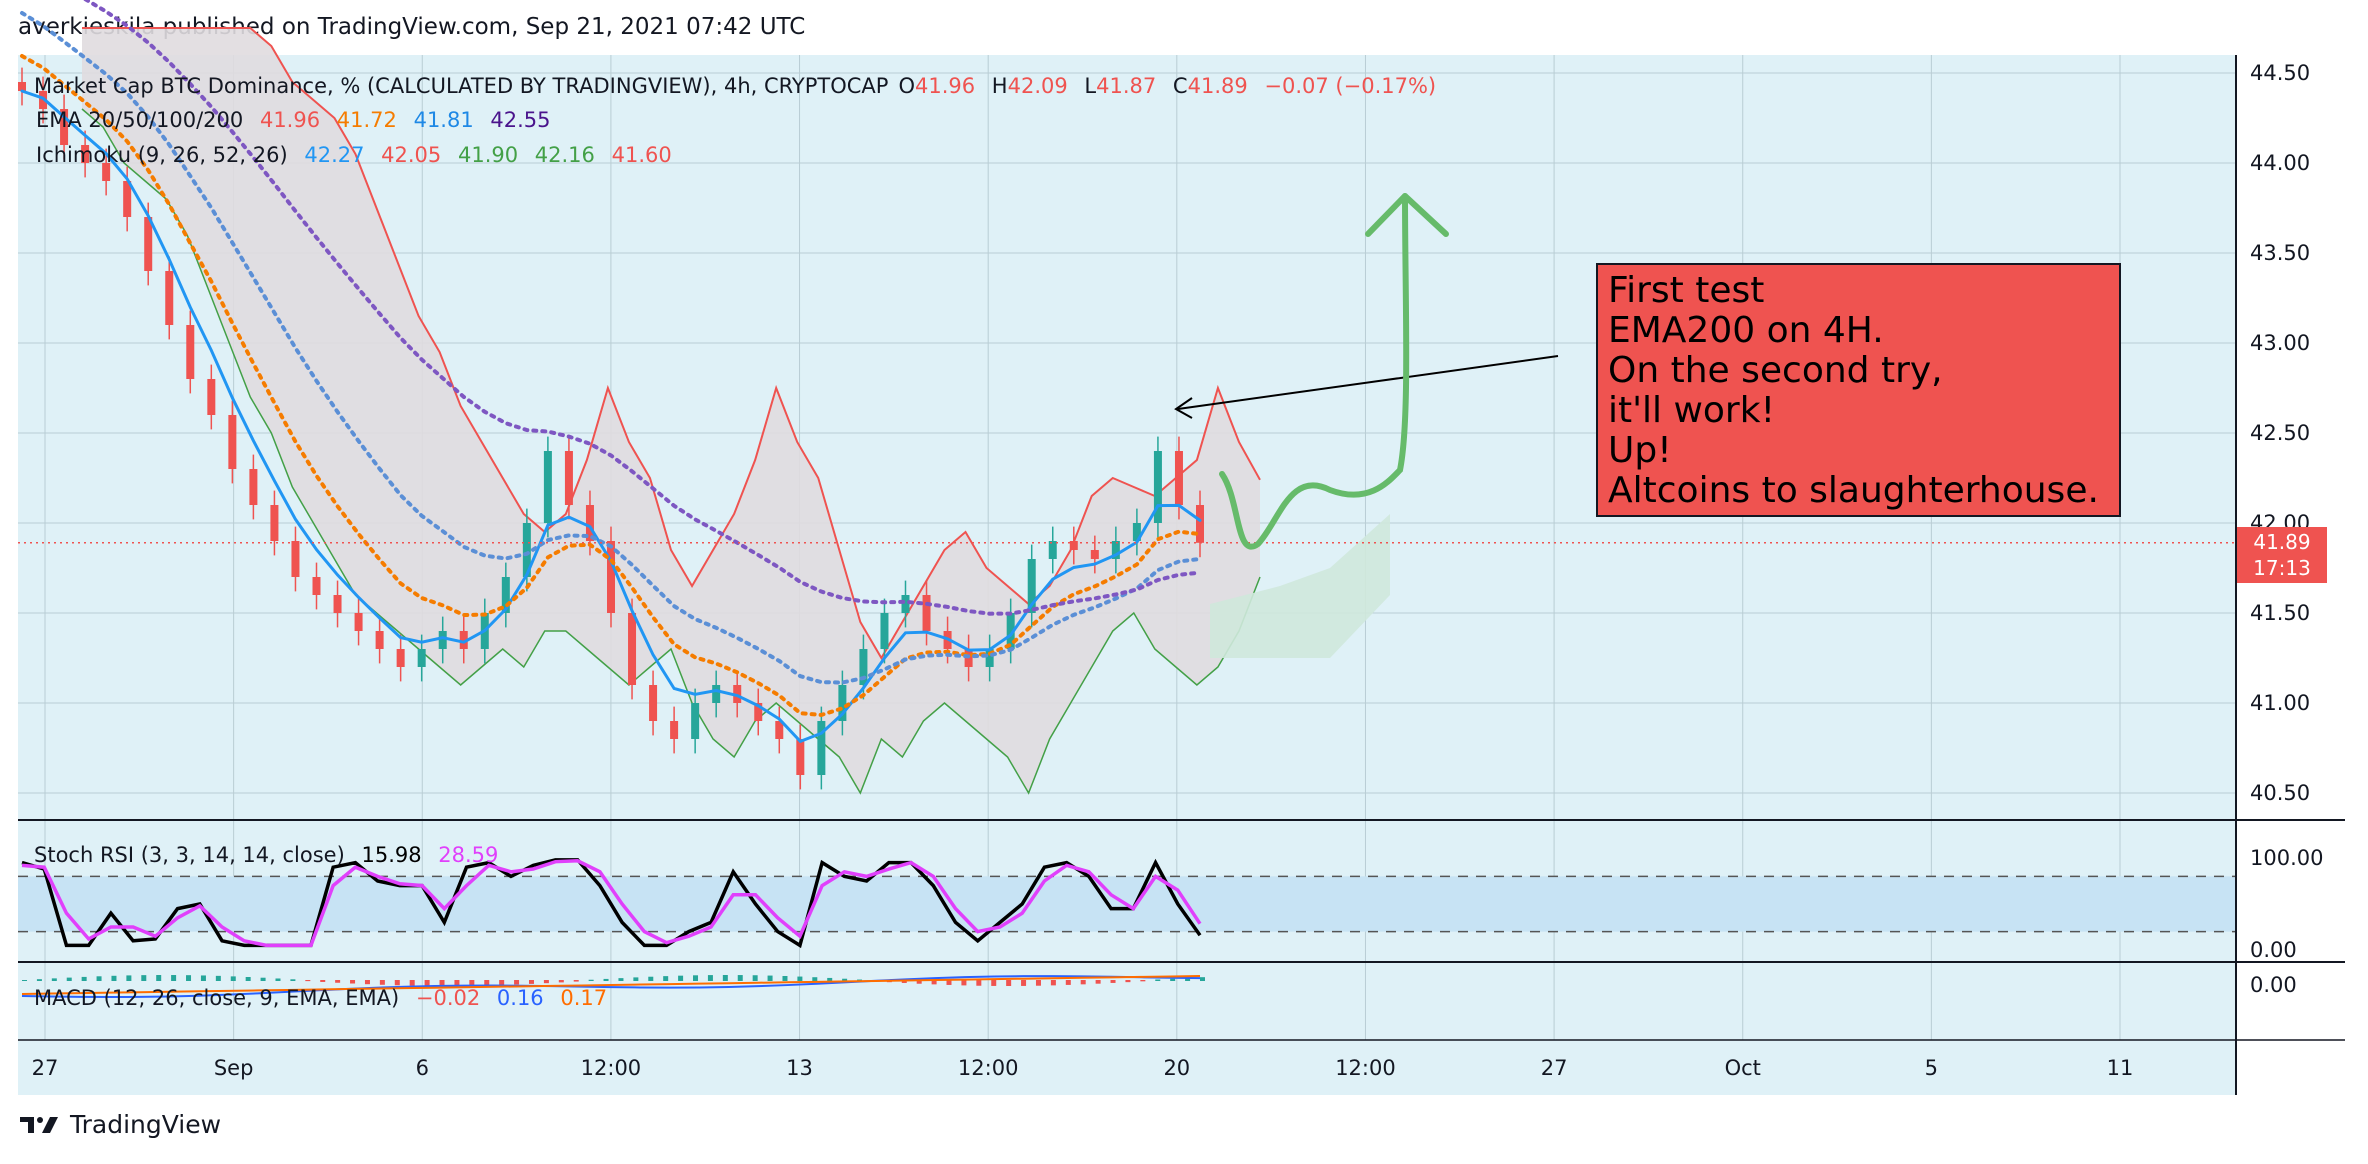 The height and width of the screenshot is (1164, 2368). What do you see at coordinates (564, 155) in the screenshot?
I see `ichimoku-span-a: 42.16` at bounding box center [564, 155].